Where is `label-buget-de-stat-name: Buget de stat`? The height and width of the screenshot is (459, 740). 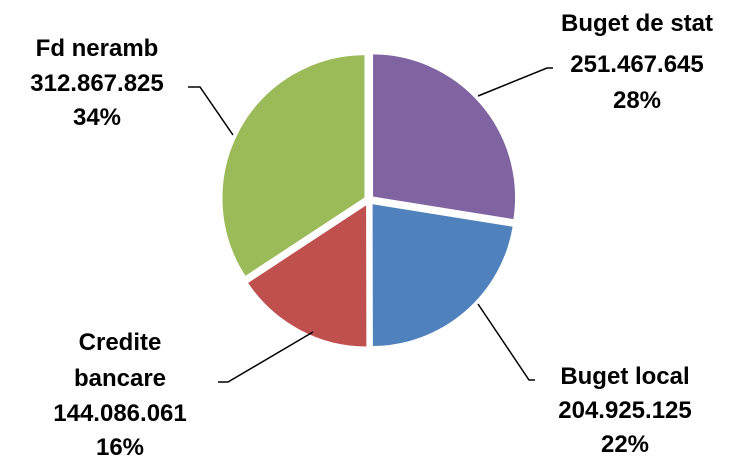 label-buget-de-stat-name: Buget de stat is located at coordinates (637, 23).